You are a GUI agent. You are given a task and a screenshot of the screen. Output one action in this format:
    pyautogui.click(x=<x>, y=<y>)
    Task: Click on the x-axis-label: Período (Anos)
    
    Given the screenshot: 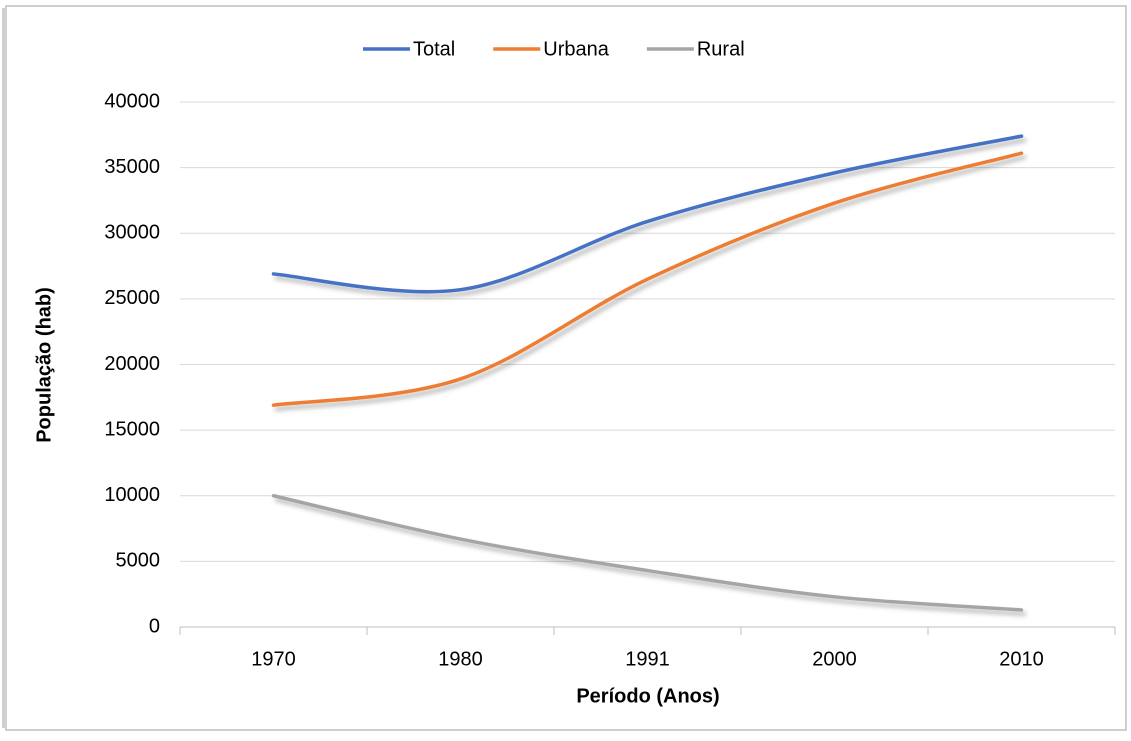 What is the action you would take?
    pyautogui.click(x=647, y=696)
    